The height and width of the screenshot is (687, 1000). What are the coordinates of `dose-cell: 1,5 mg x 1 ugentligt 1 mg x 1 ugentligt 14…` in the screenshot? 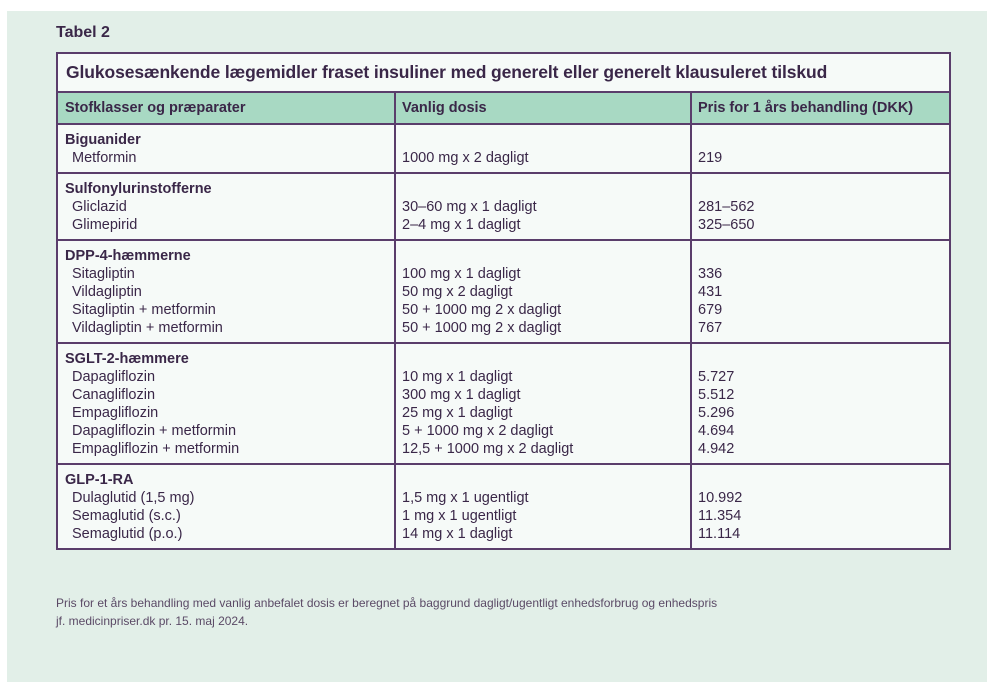 It's located at (544, 506).